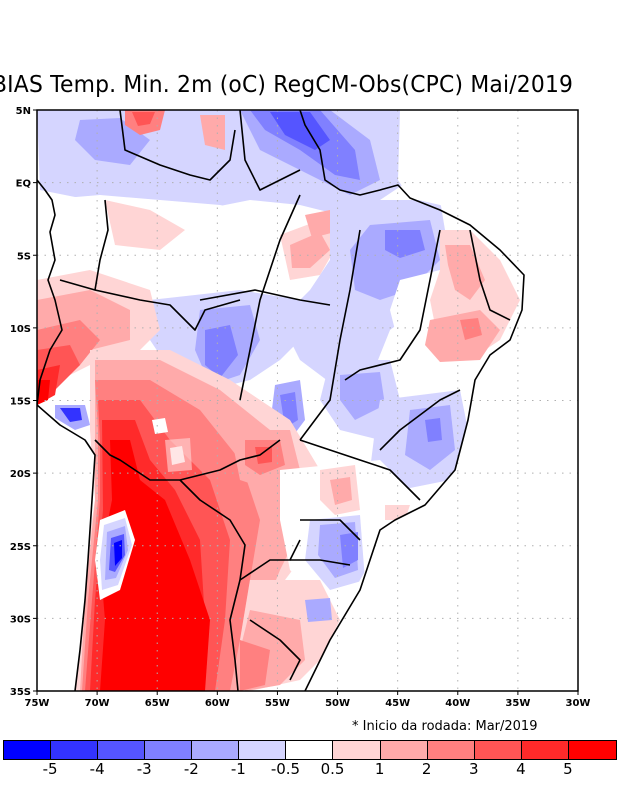  What do you see at coordinates (235, 635) in the screenshot?
I see `border-argentina-brazil` at bounding box center [235, 635].